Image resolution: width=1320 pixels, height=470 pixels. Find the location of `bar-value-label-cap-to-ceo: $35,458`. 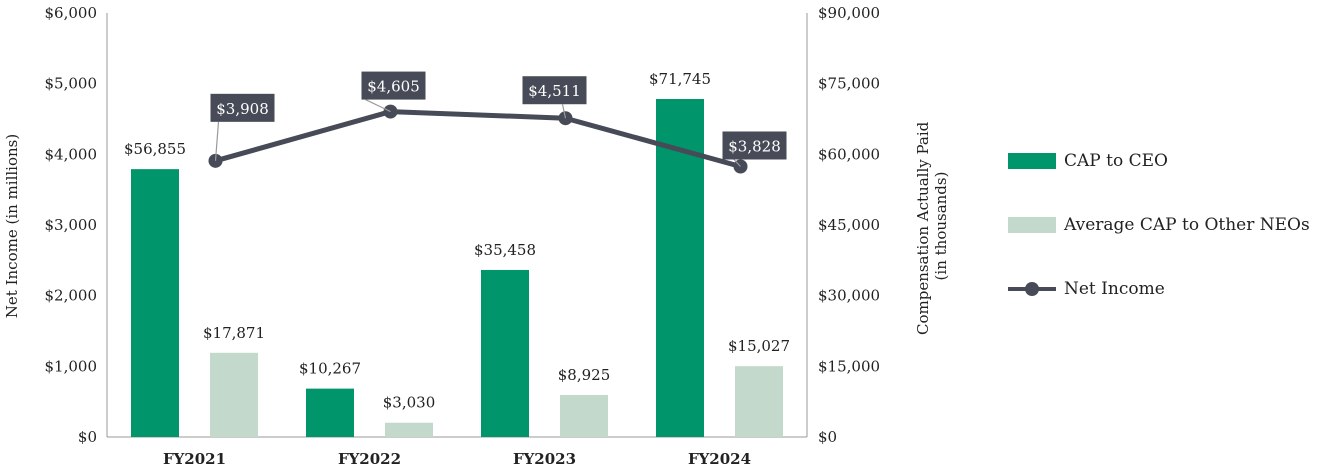

bar-value-label-cap-to-ceo: $35,458 is located at coordinates (505, 250).